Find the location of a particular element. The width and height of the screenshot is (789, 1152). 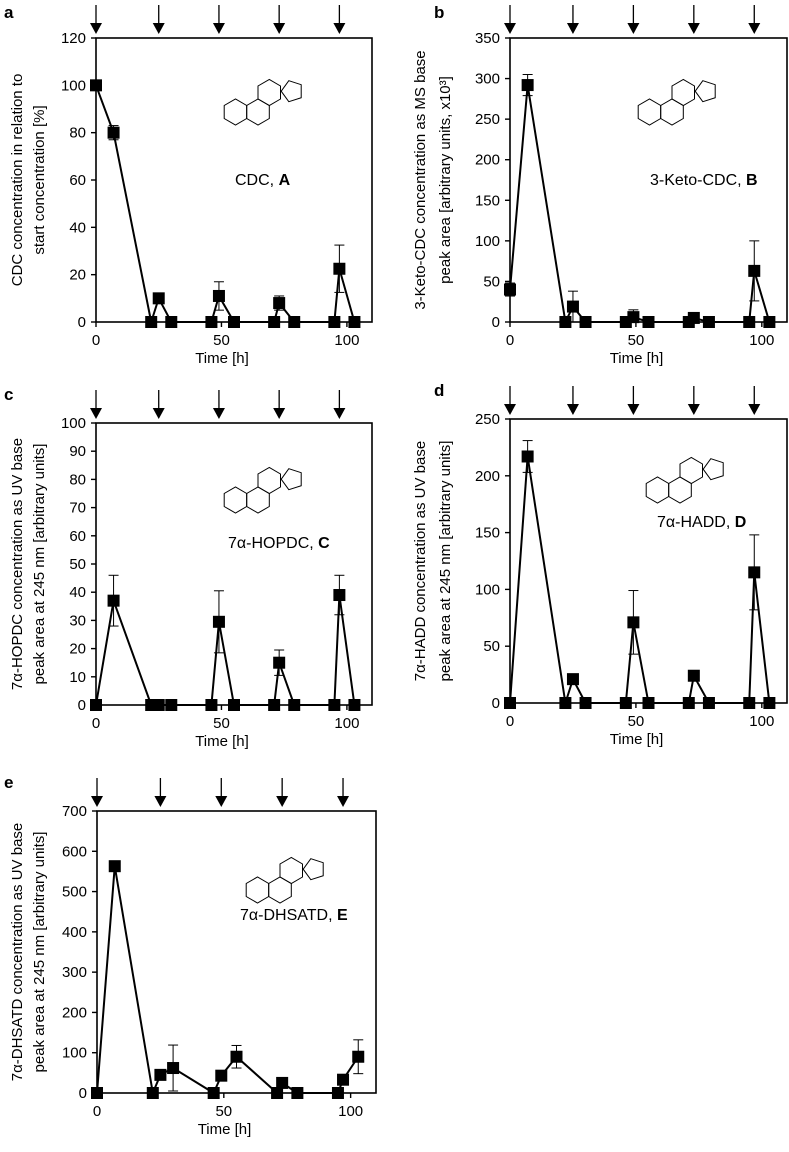

compound-letter: E is located at coordinates (342, 915).